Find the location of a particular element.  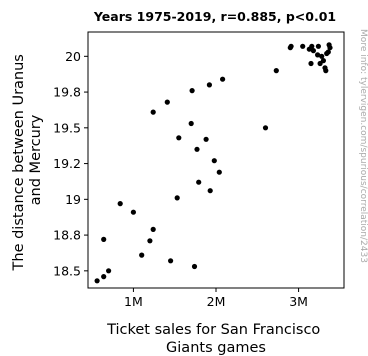

x-axis-label-line-1: Ticket sales for San Francisco is located at coordinates (213, 330).